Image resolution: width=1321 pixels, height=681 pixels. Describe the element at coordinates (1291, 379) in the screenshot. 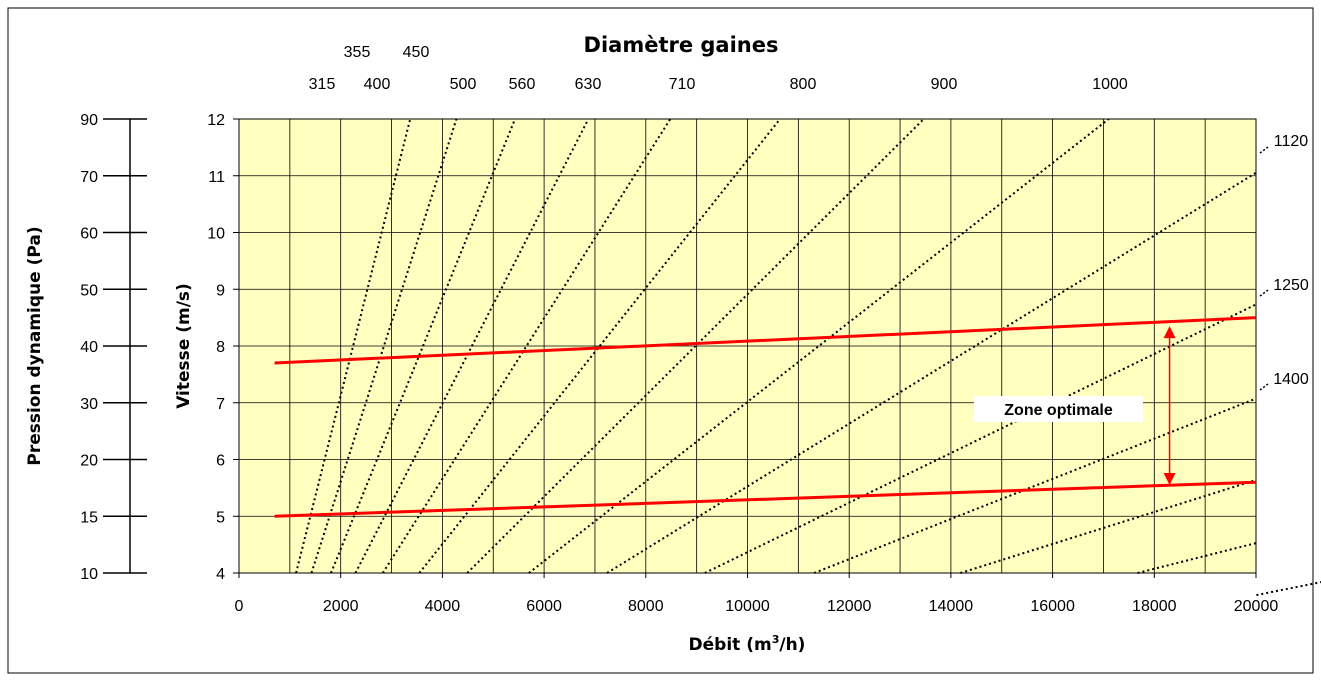

I see `diameter-label-1400: 1400` at that location.